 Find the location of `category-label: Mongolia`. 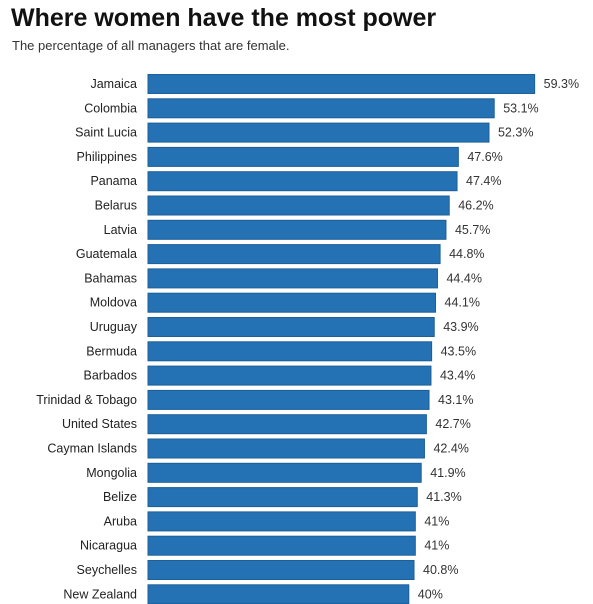

category-label: Mongolia is located at coordinates (111, 473).